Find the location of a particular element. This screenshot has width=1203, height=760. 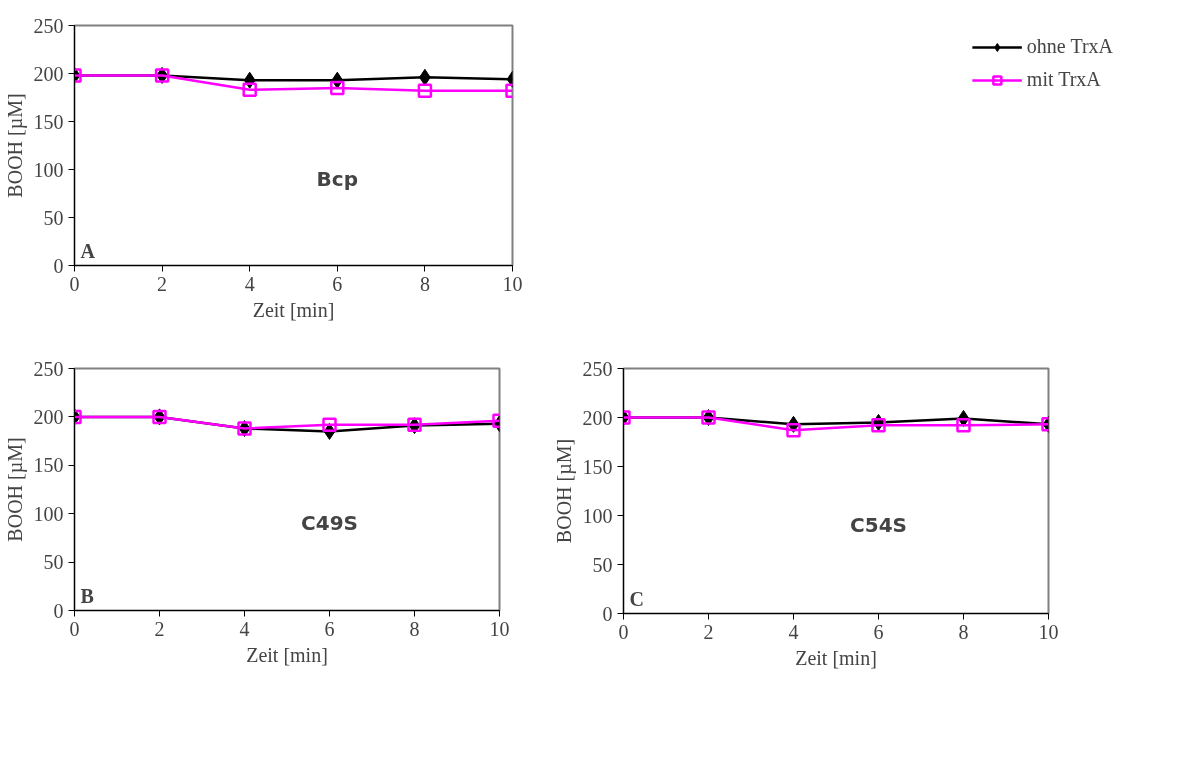

annotation: Bcp is located at coordinates (337, 179).